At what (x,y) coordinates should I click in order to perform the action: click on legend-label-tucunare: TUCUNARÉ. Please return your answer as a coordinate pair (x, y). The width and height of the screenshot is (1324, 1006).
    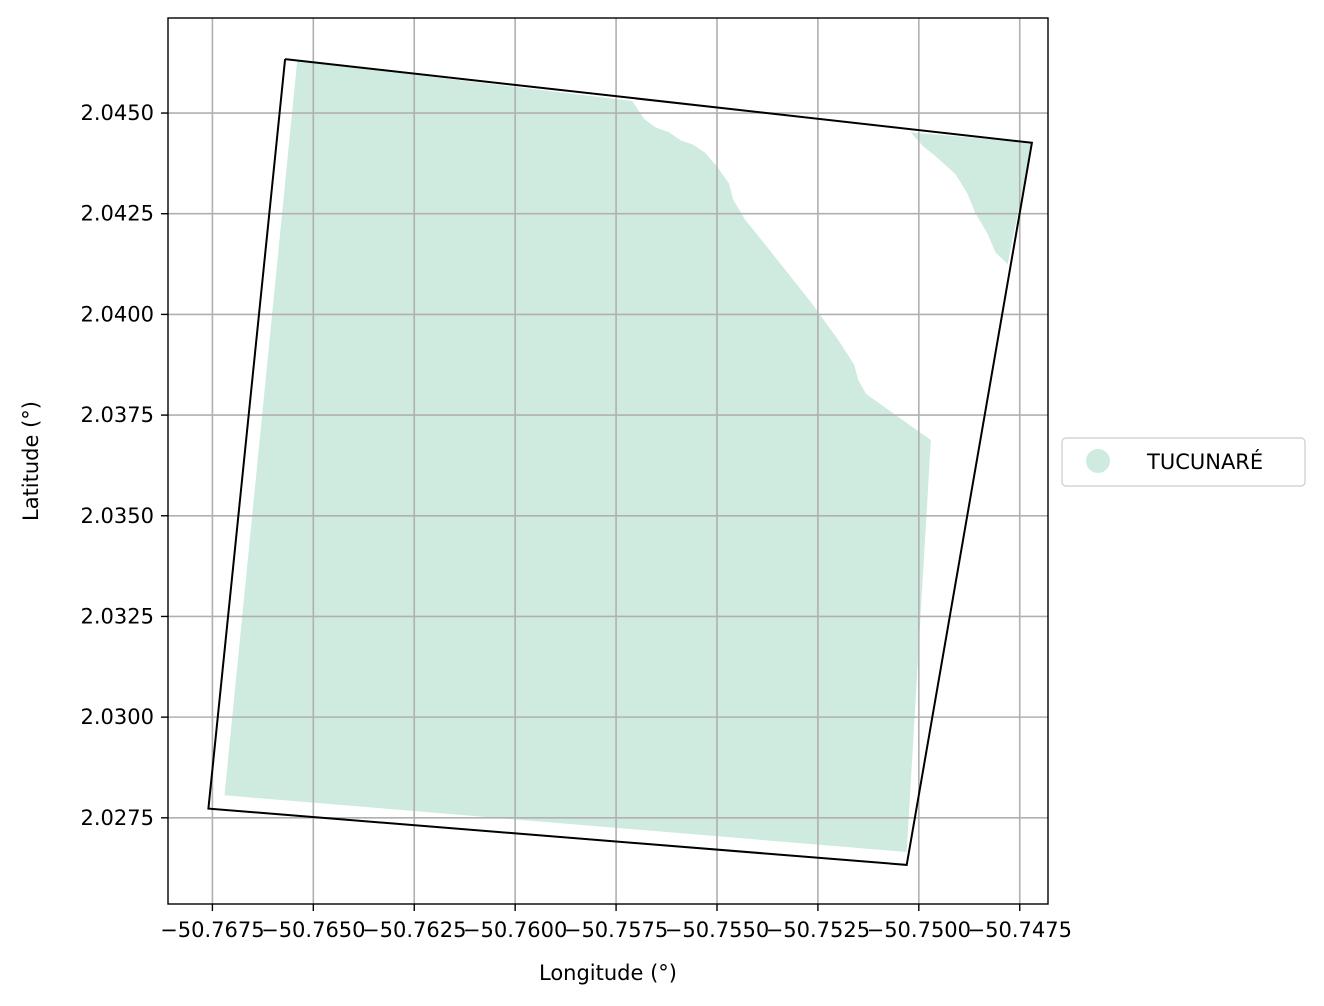
    Looking at the image, I should click on (1204, 461).